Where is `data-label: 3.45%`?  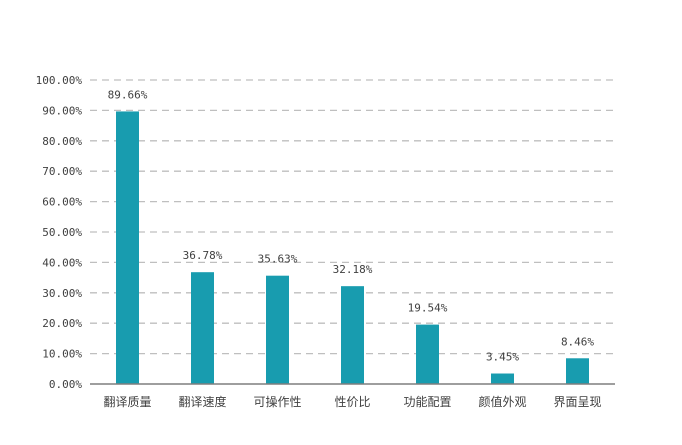
data-label: 3.45% is located at coordinates (502, 357).